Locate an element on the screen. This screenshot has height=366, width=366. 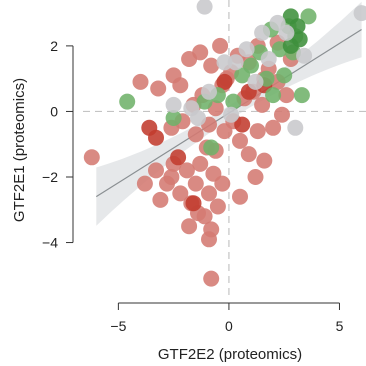
x-tick-label: 5 is located at coordinates (340, 326).